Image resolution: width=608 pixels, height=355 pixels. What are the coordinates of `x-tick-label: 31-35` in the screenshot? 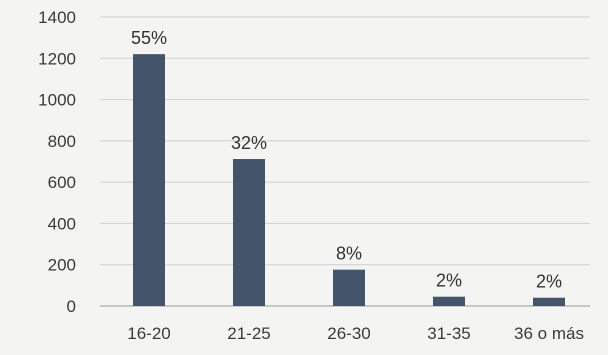 It's located at (448, 333).